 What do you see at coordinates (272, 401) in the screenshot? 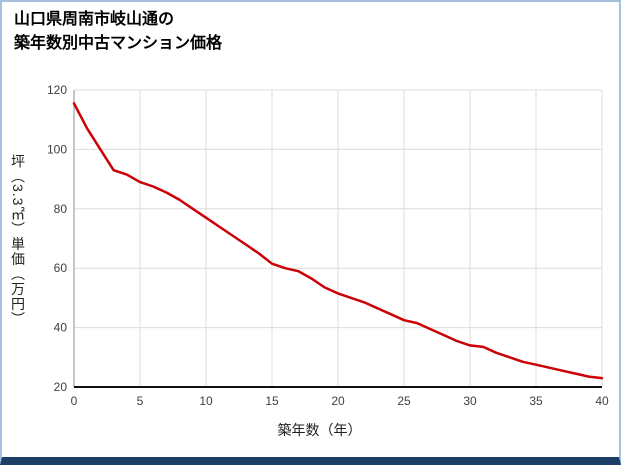
I see `x-tick-label: 15` at bounding box center [272, 401].